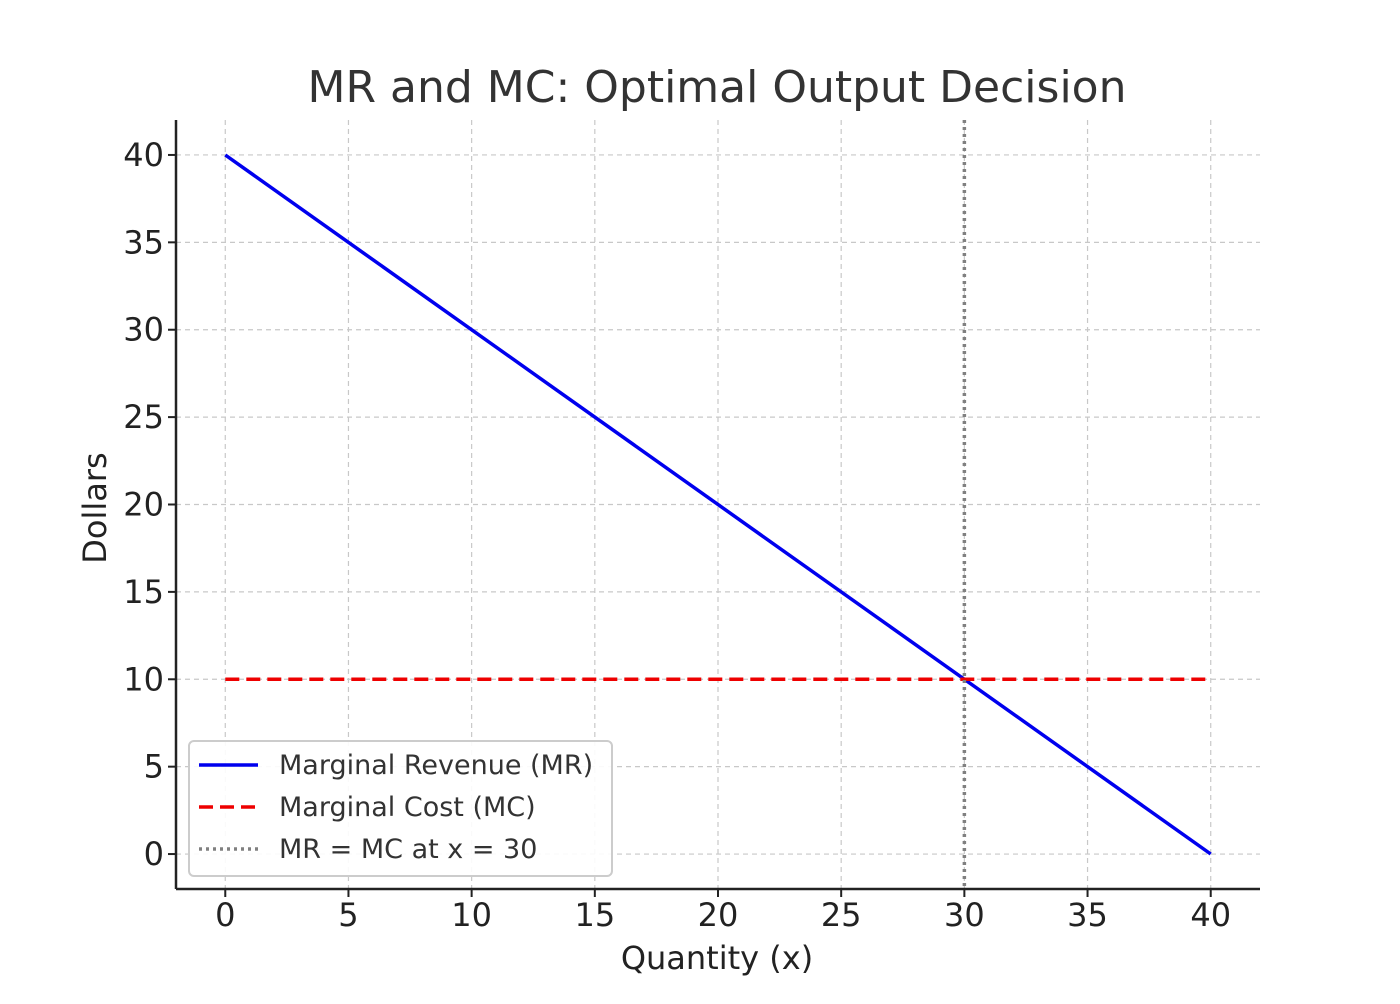  Describe the element at coordinates (143, 155) in the screenshot. I see `y-tick-label: 40` at that location.